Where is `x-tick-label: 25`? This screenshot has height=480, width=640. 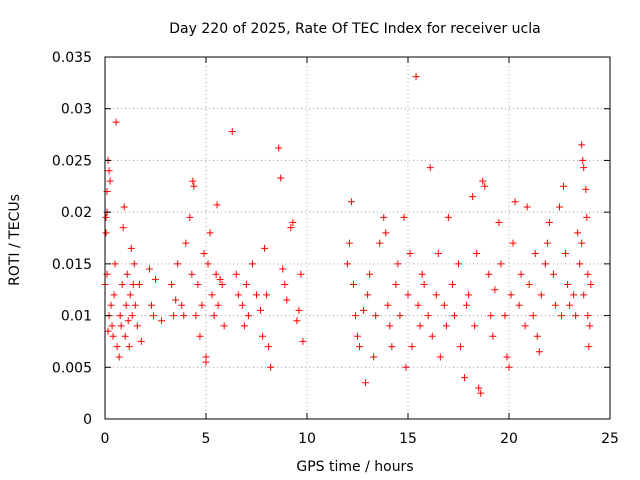 x-tick-label: 25 is located at coordinates (610, 439).